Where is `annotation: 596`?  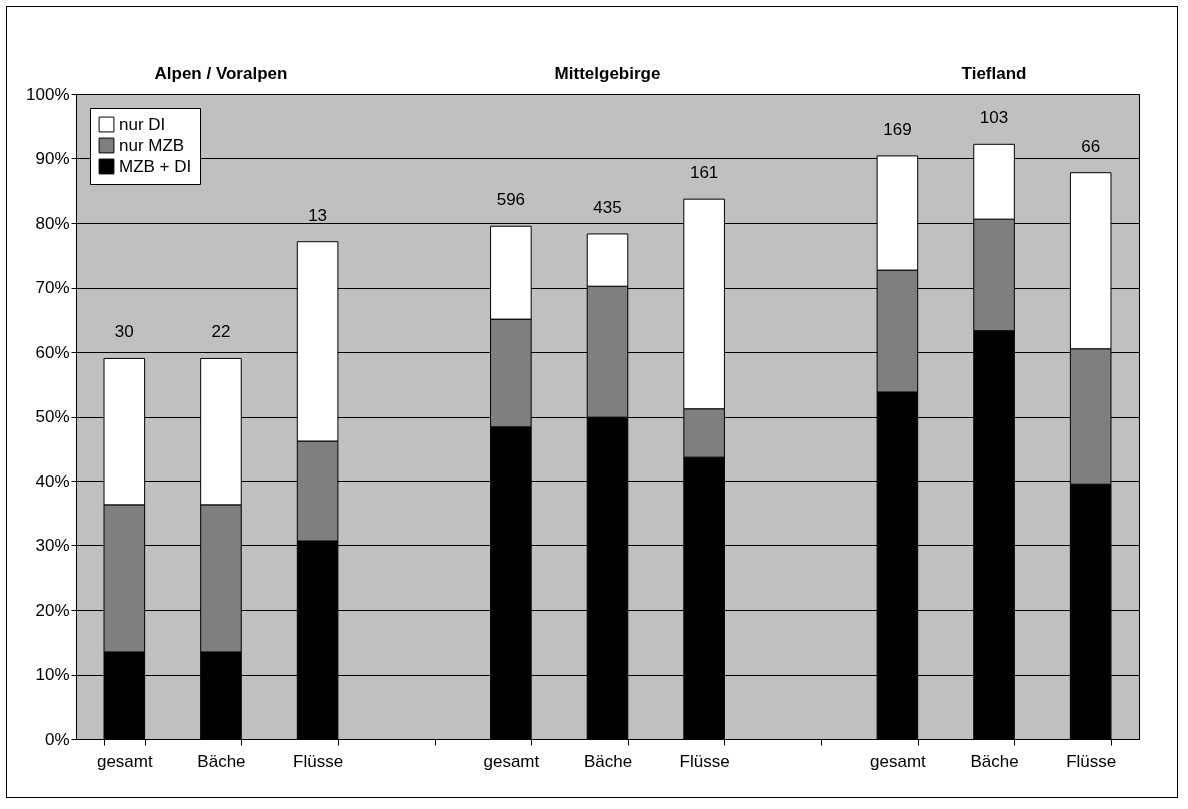 annotation: 596 is located at coordinates (511, 200).